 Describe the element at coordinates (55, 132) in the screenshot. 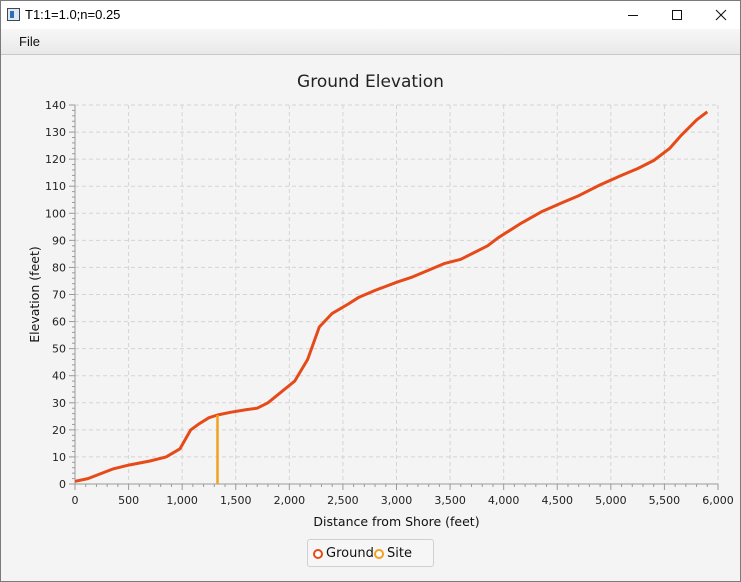

I see `y-tick-label: 130` at that location.